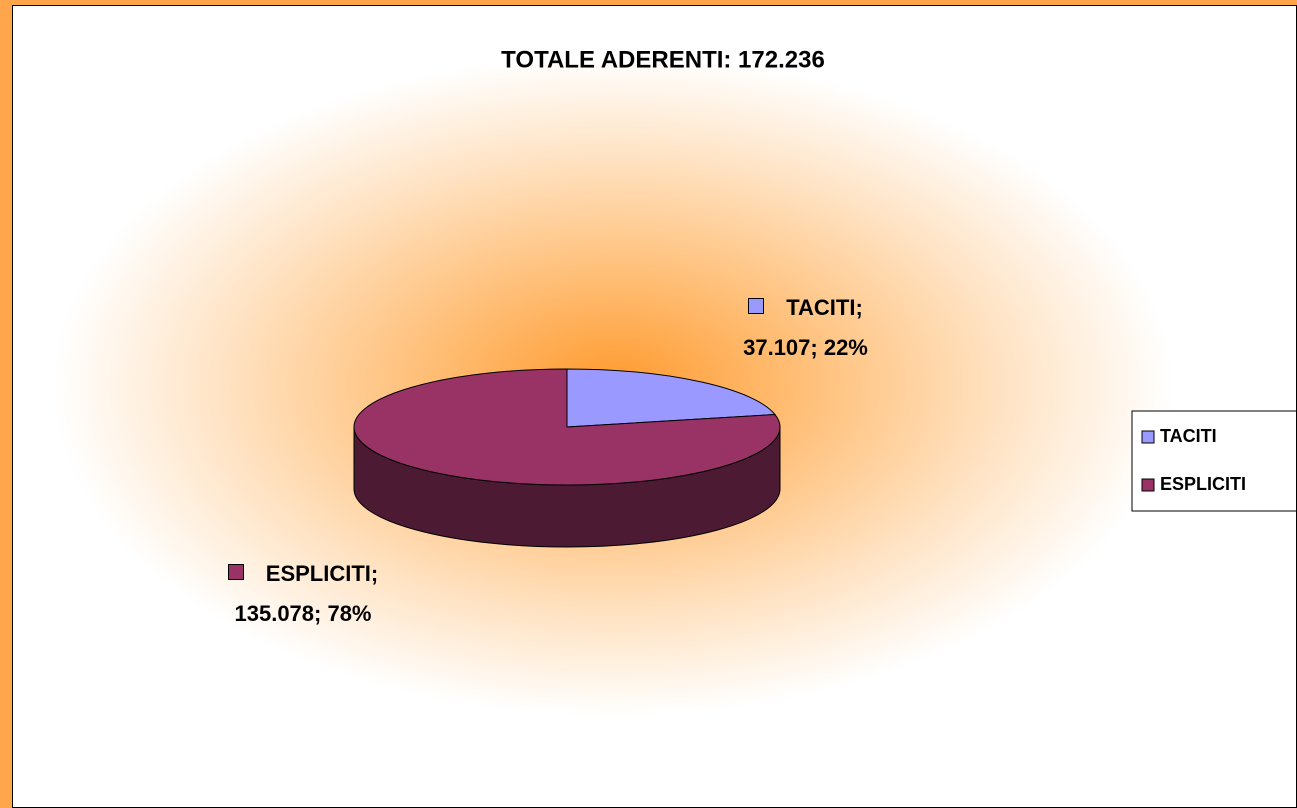 Image resolution: width=1297 pixels, height=808 pixels. I want to click on legend-box, so click(1213, 461).